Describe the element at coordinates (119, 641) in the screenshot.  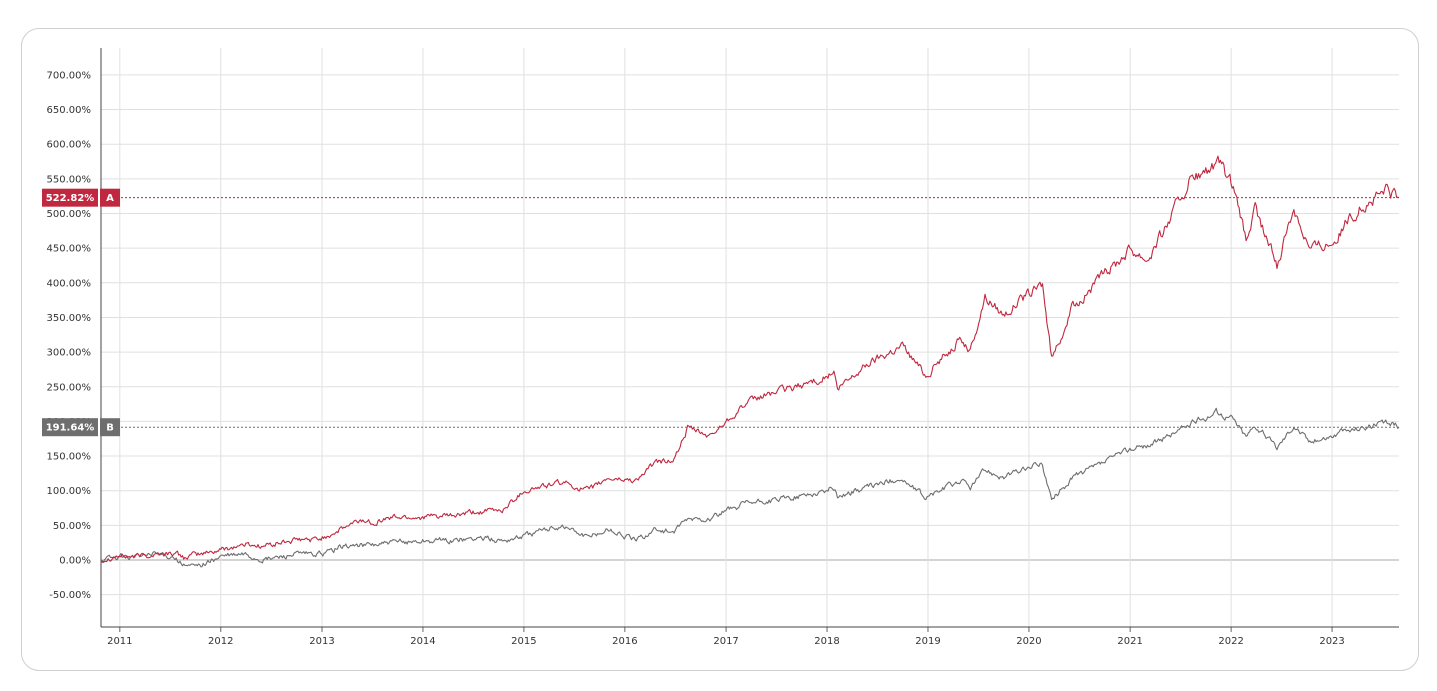
I see `x-tick-label: 2011` at that location.